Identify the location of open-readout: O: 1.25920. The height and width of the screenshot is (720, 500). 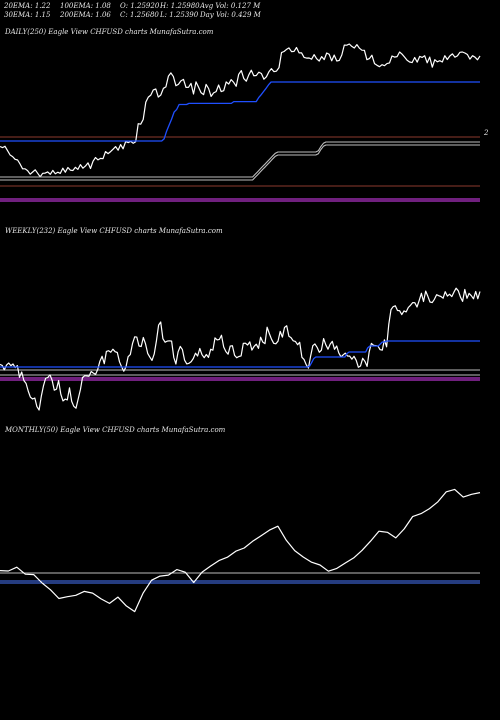
(140, 6).